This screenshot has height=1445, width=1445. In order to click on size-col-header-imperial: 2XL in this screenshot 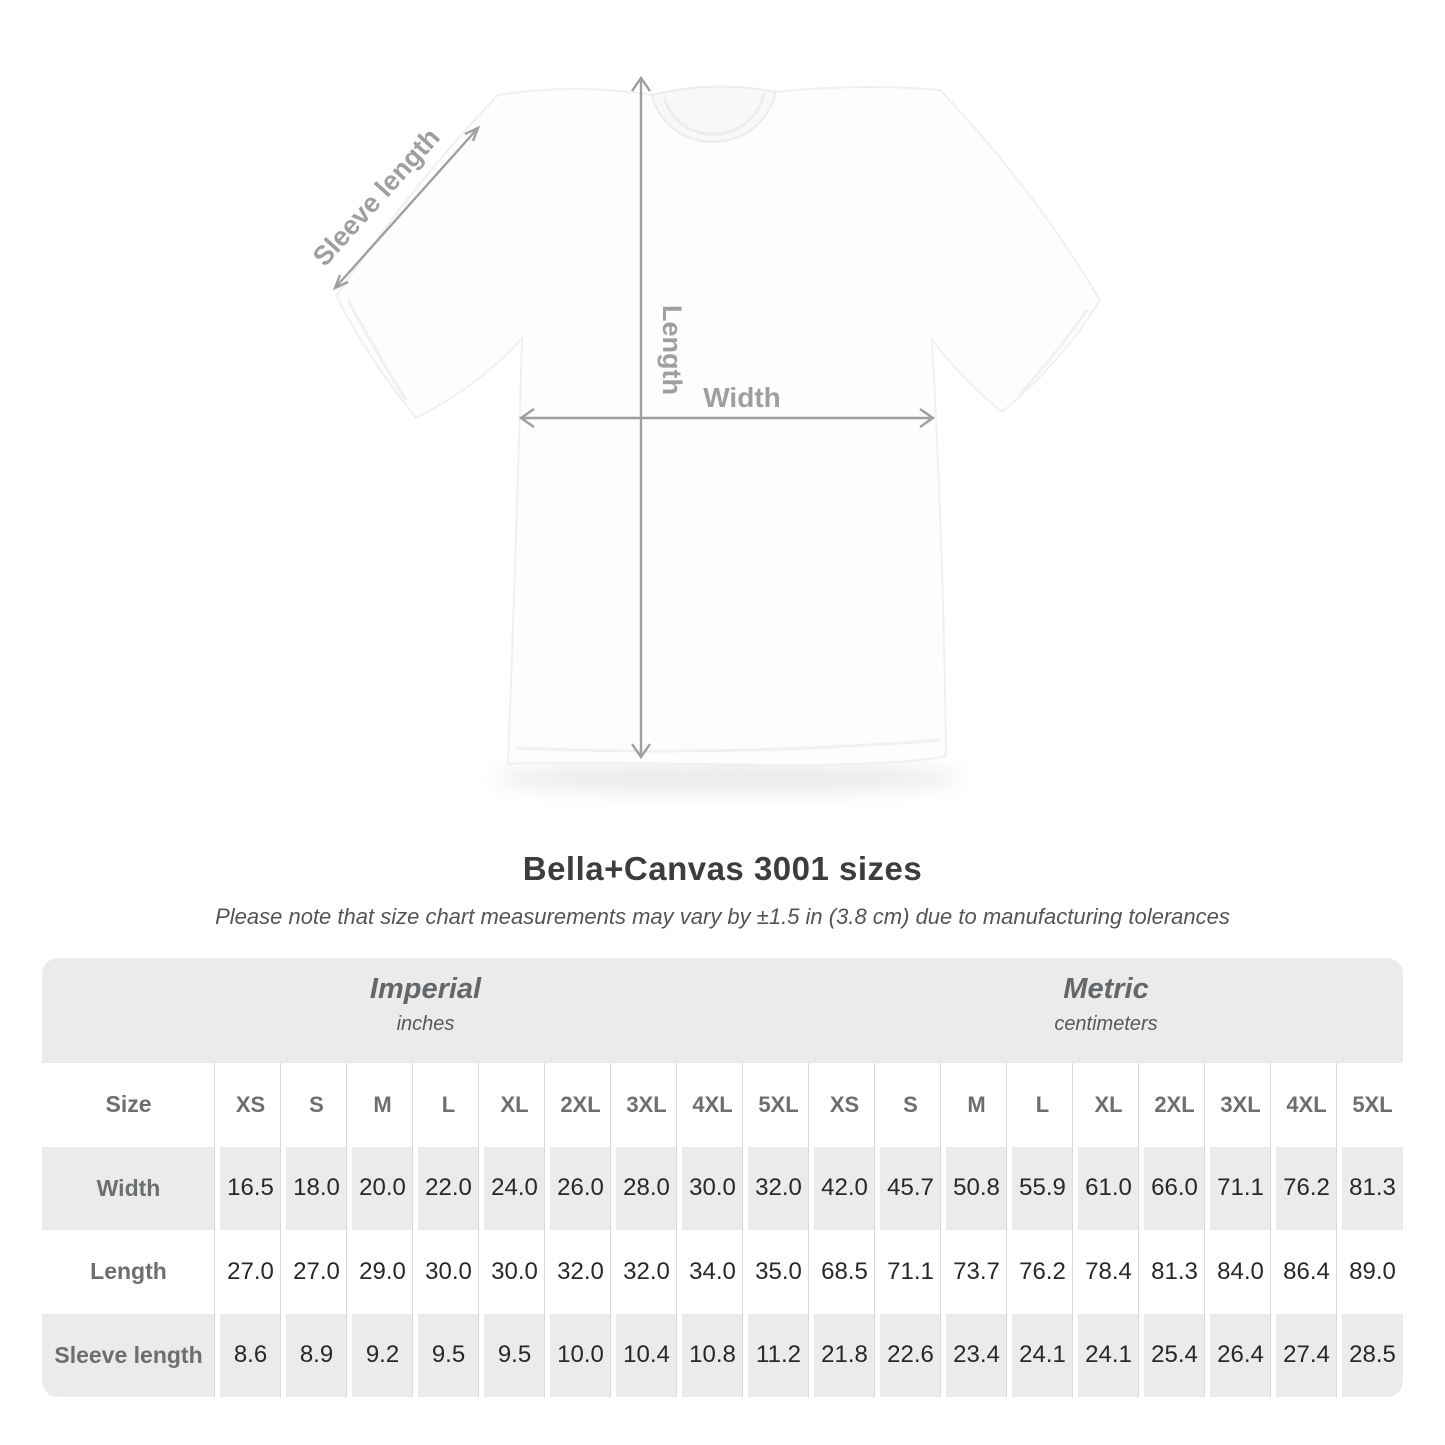, I will do `click(577, 1105)`.